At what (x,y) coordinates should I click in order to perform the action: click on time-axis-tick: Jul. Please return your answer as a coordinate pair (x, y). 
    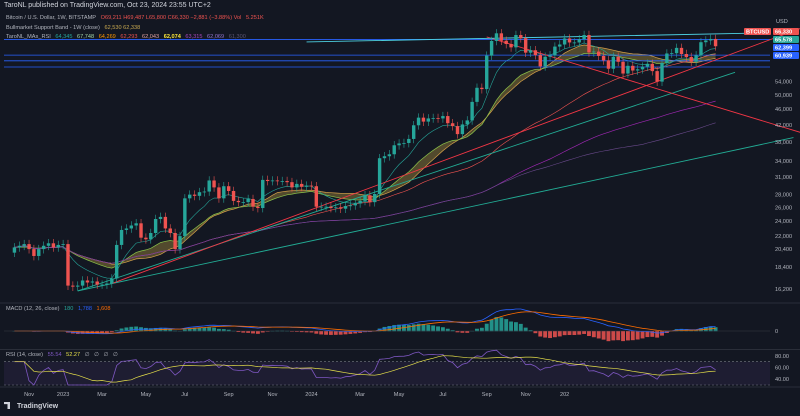
    Looking at the image, I should click on (442, 395).